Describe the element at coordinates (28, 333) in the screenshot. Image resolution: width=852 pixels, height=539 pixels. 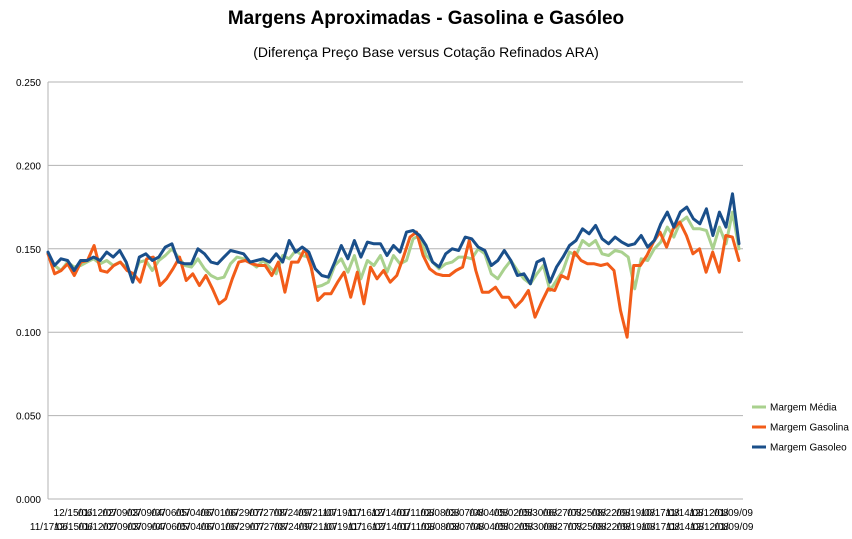
I see `y-tick-label: 0.100` at that location.